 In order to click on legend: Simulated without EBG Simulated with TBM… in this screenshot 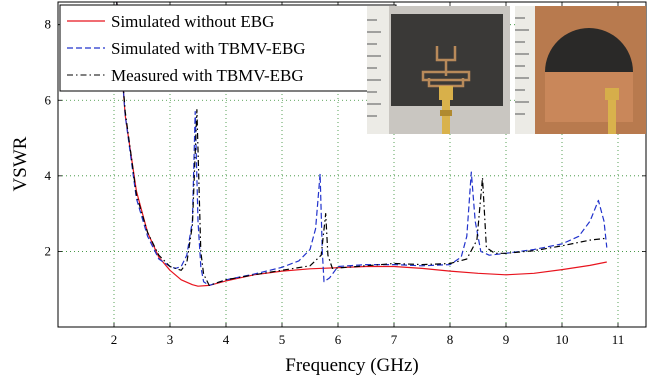, I will do `click(228, 48)`.